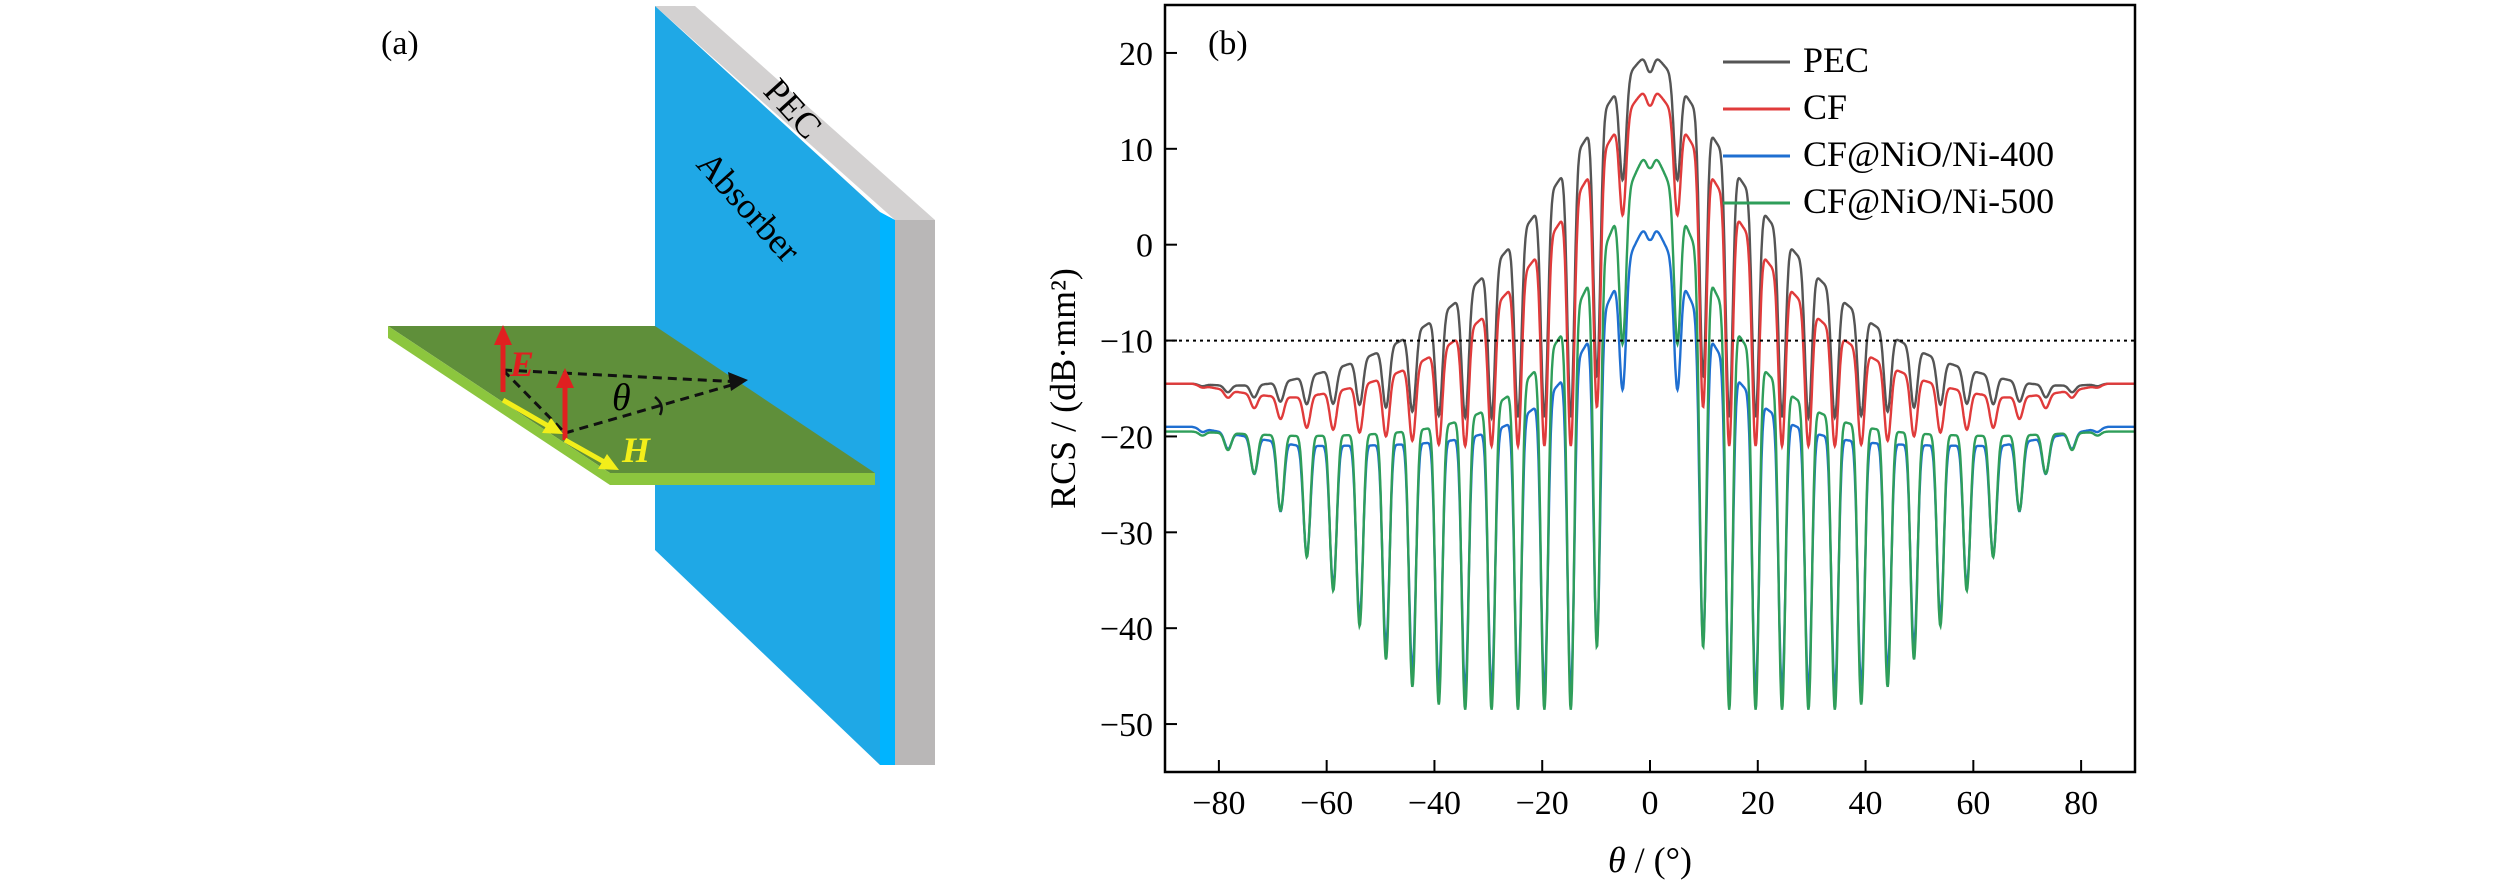 This screenshot has height=885, width=2520. Describe the element at coordinates (1836, 60) in the screenshot. I see `legend-label: PEC` at that location.